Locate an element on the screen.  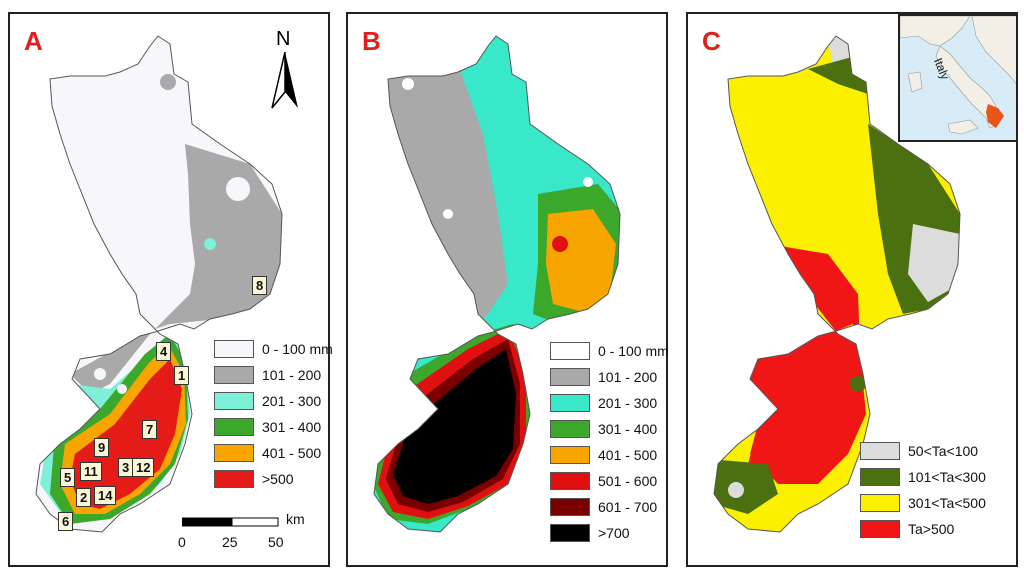
scale-unit: km is located at coordinates (295, 519).